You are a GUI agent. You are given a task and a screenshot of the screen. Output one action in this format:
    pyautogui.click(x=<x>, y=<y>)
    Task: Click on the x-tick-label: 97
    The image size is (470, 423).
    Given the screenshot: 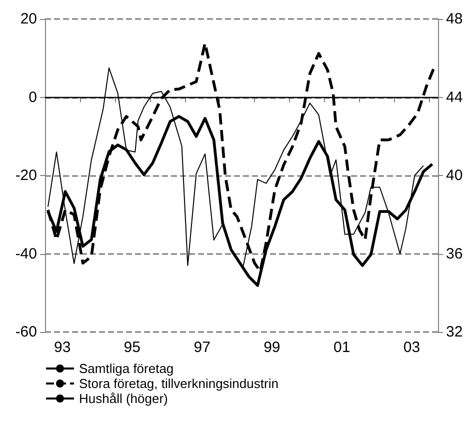 What is the action you would take?
    pyautogui.click(x=202, y=347)
    